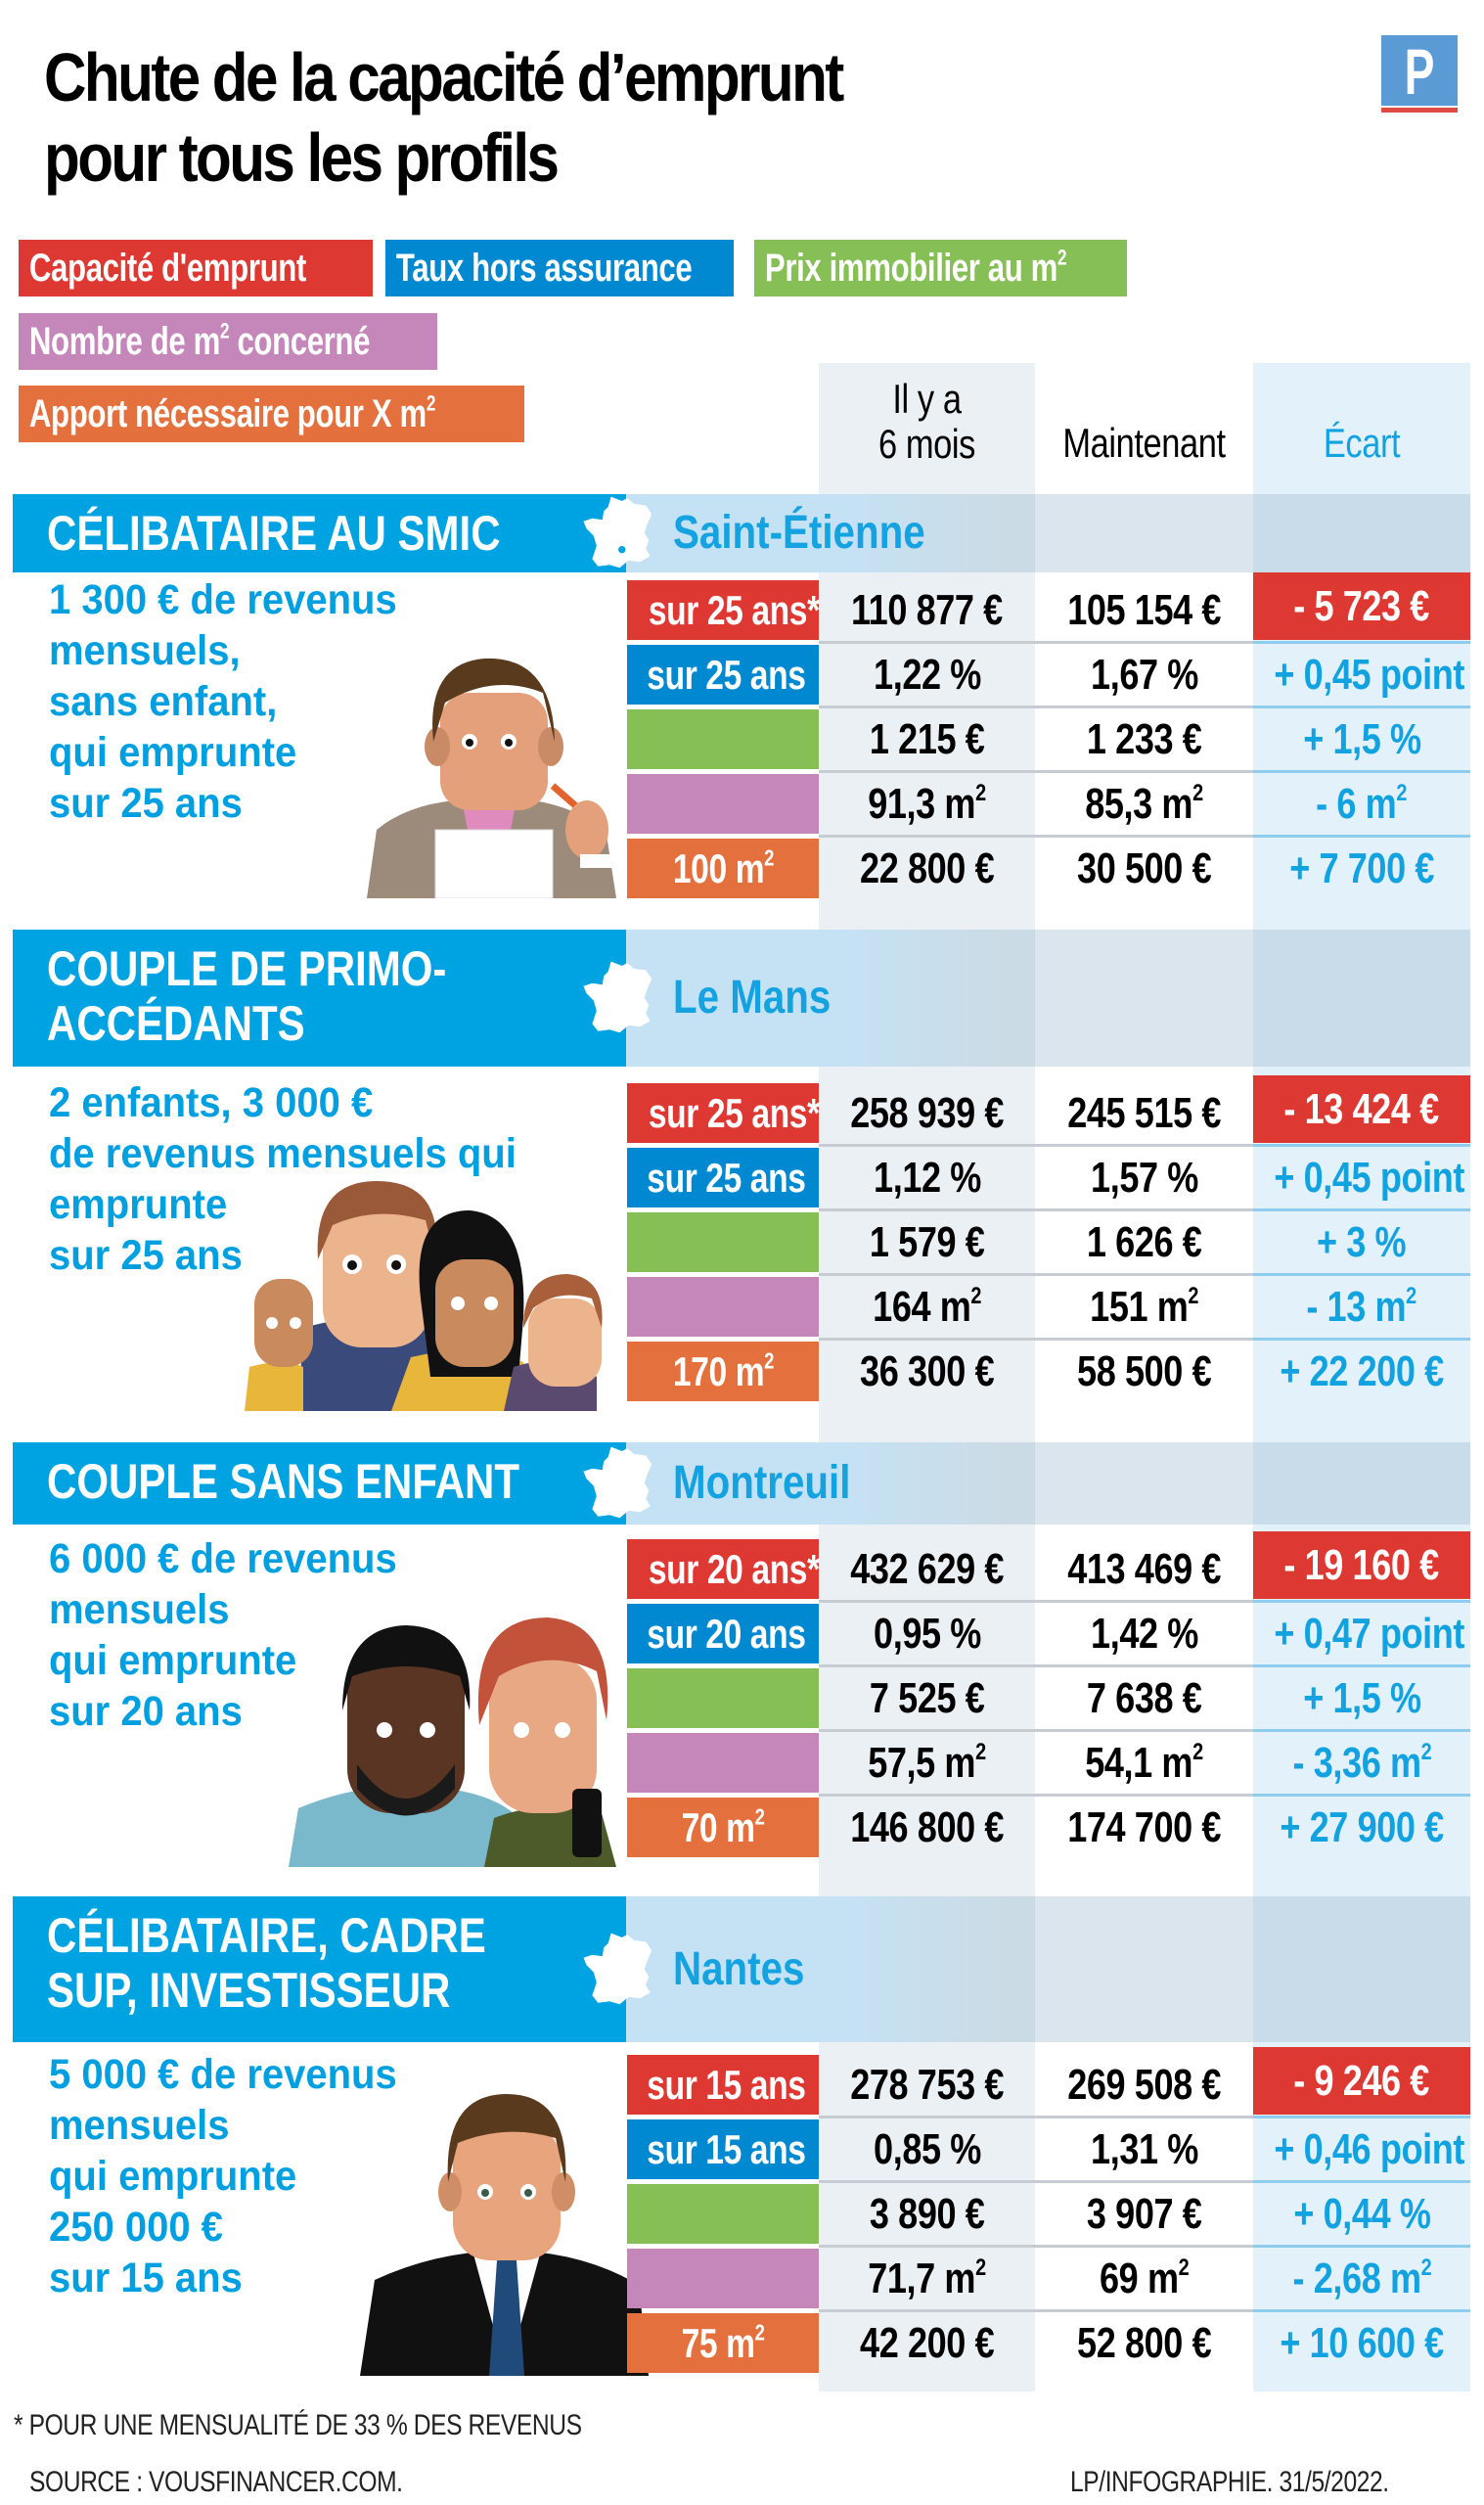 The width and height of the screenshot is (1484, 2505). I want to click on row-label: 100 m2, so click(723, 868).